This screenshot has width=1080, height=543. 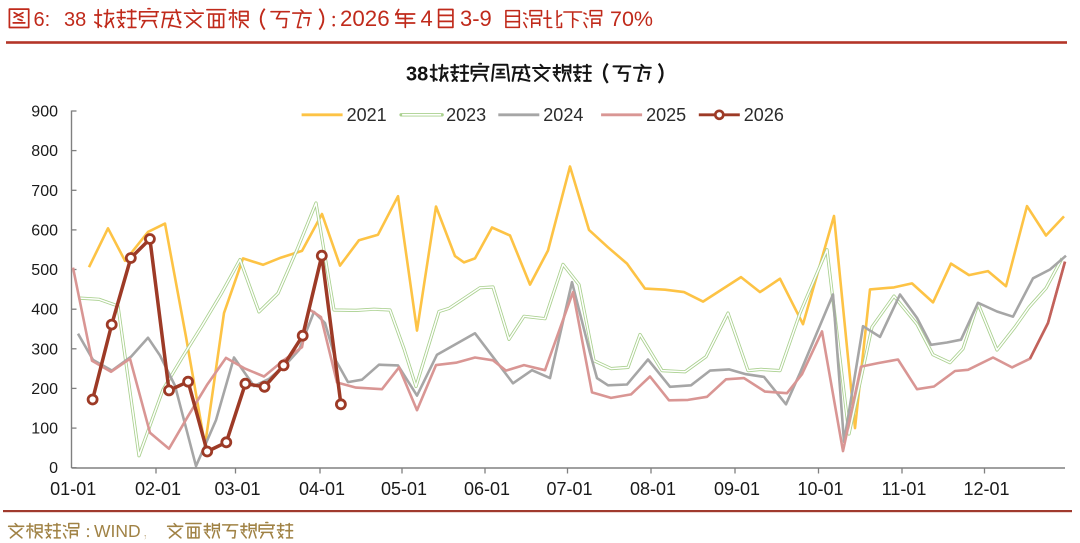 What do you see at coordinates (666, 115) in the screenshot?
I see `svg-text: 2025` at bounding box center [666, 115].